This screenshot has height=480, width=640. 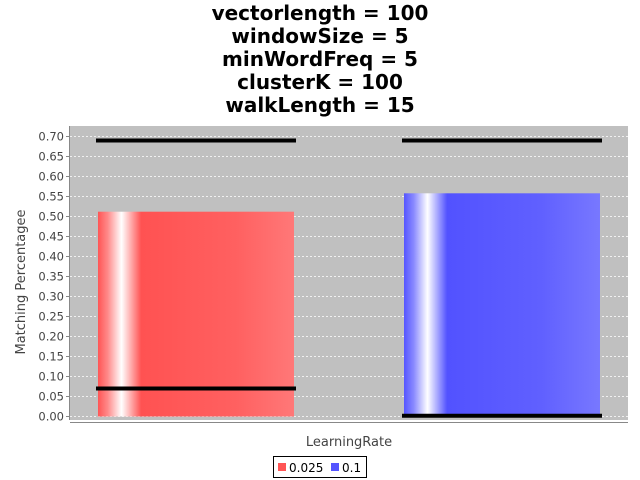 I want to click on title-line: minWordFreq = 5, so click(x=320, y=59).